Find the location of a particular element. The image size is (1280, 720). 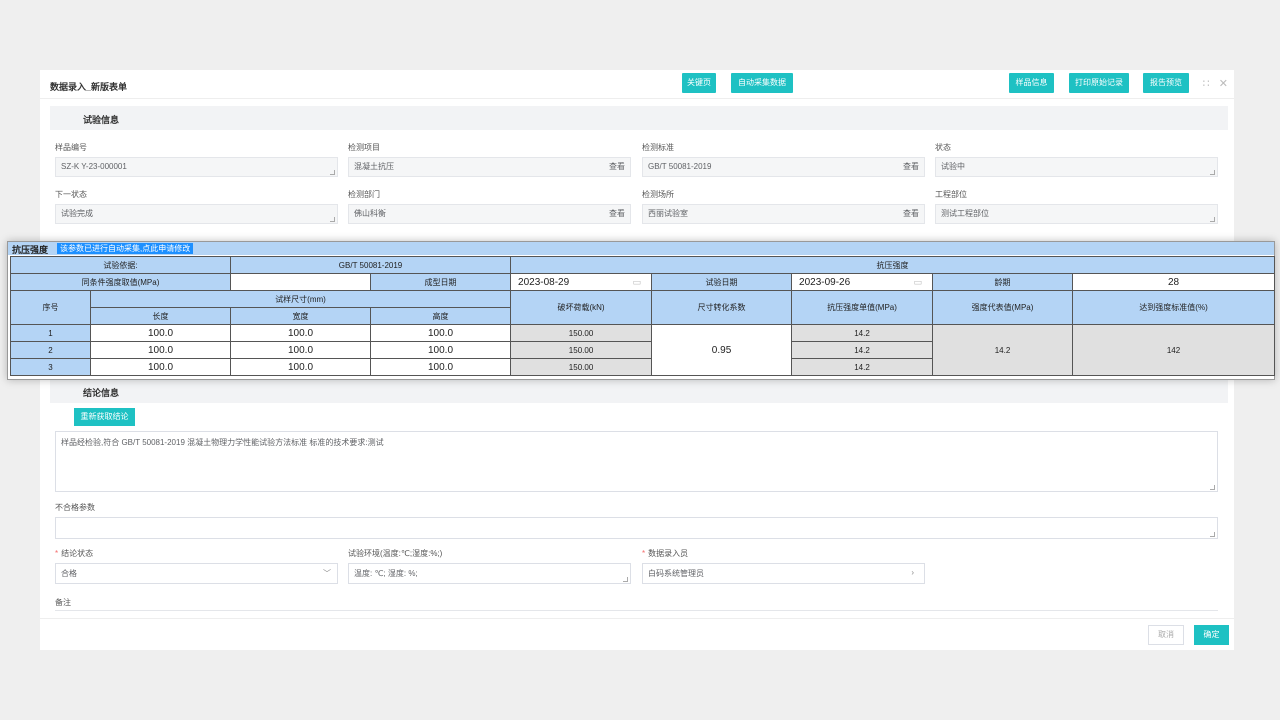

col-repr-header: 强度代表值(MPa) is located at coordinates (1003, 307).